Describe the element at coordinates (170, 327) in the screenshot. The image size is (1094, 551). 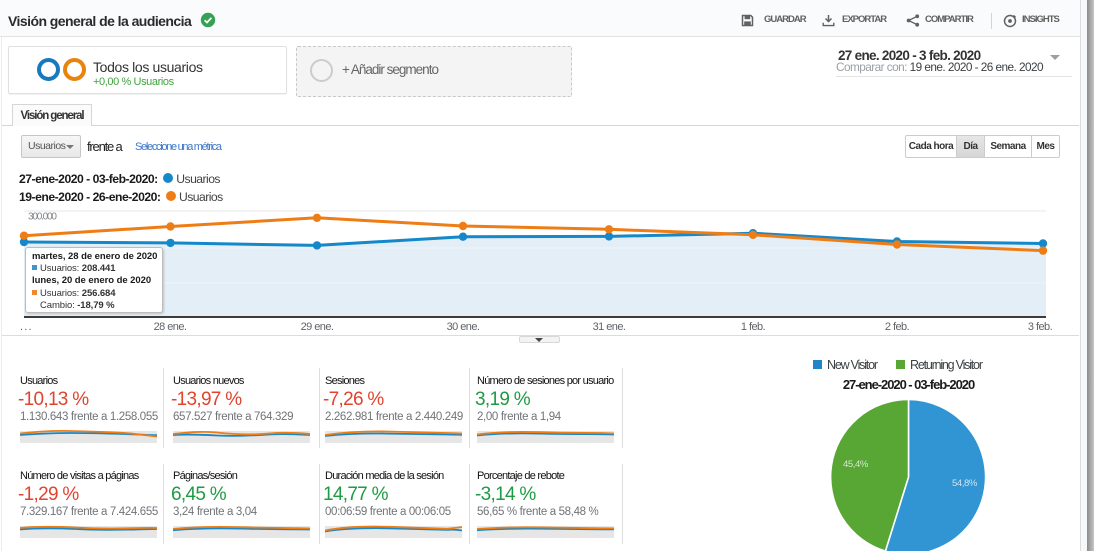
I see `svg-text: 28 ene.` at that location.